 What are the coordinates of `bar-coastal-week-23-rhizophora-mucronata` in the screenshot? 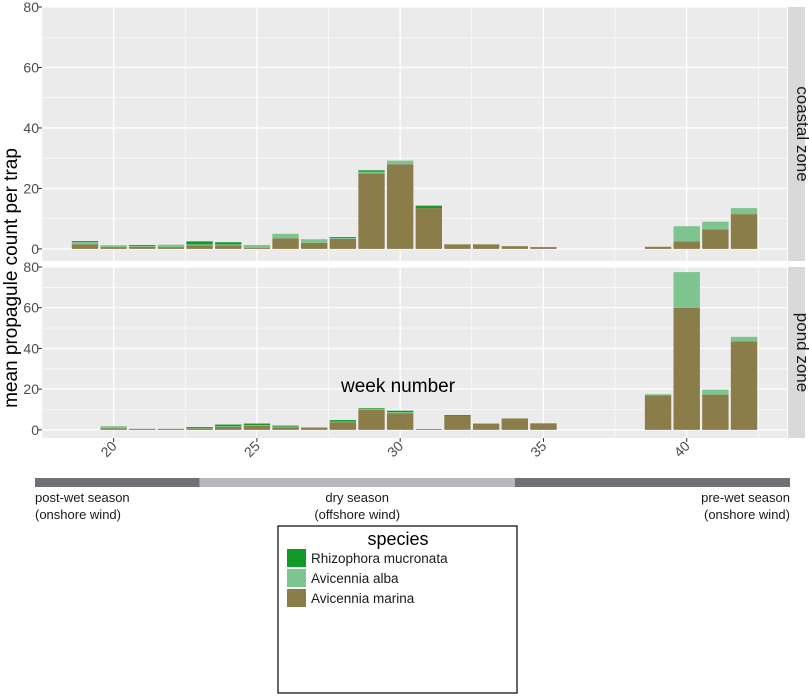 It's located at (199, 243).